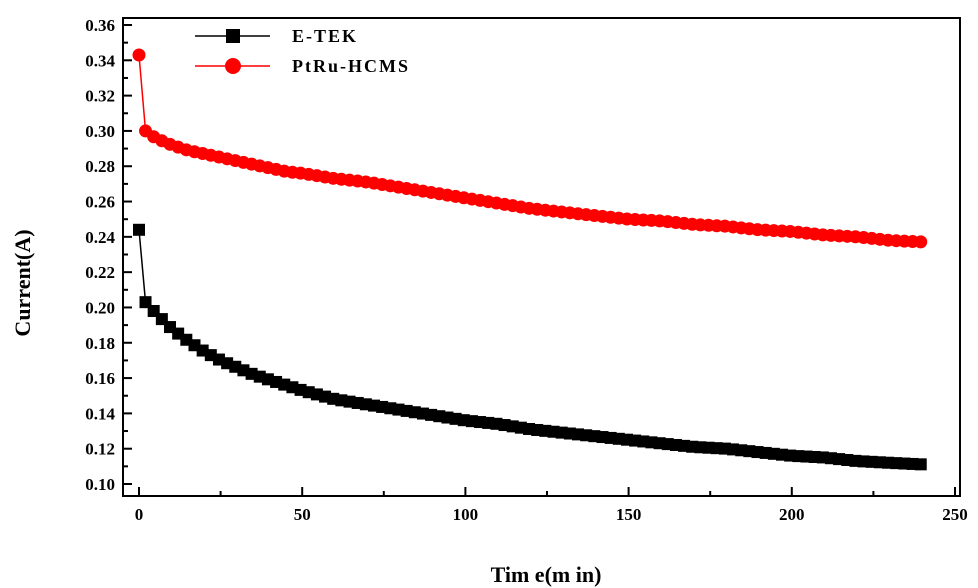 The width and height of the screenshot is (978, 588). Describe the element at coordinates (325, 36) in the screenshot. I see `legend-label: E-TEK` at that location.